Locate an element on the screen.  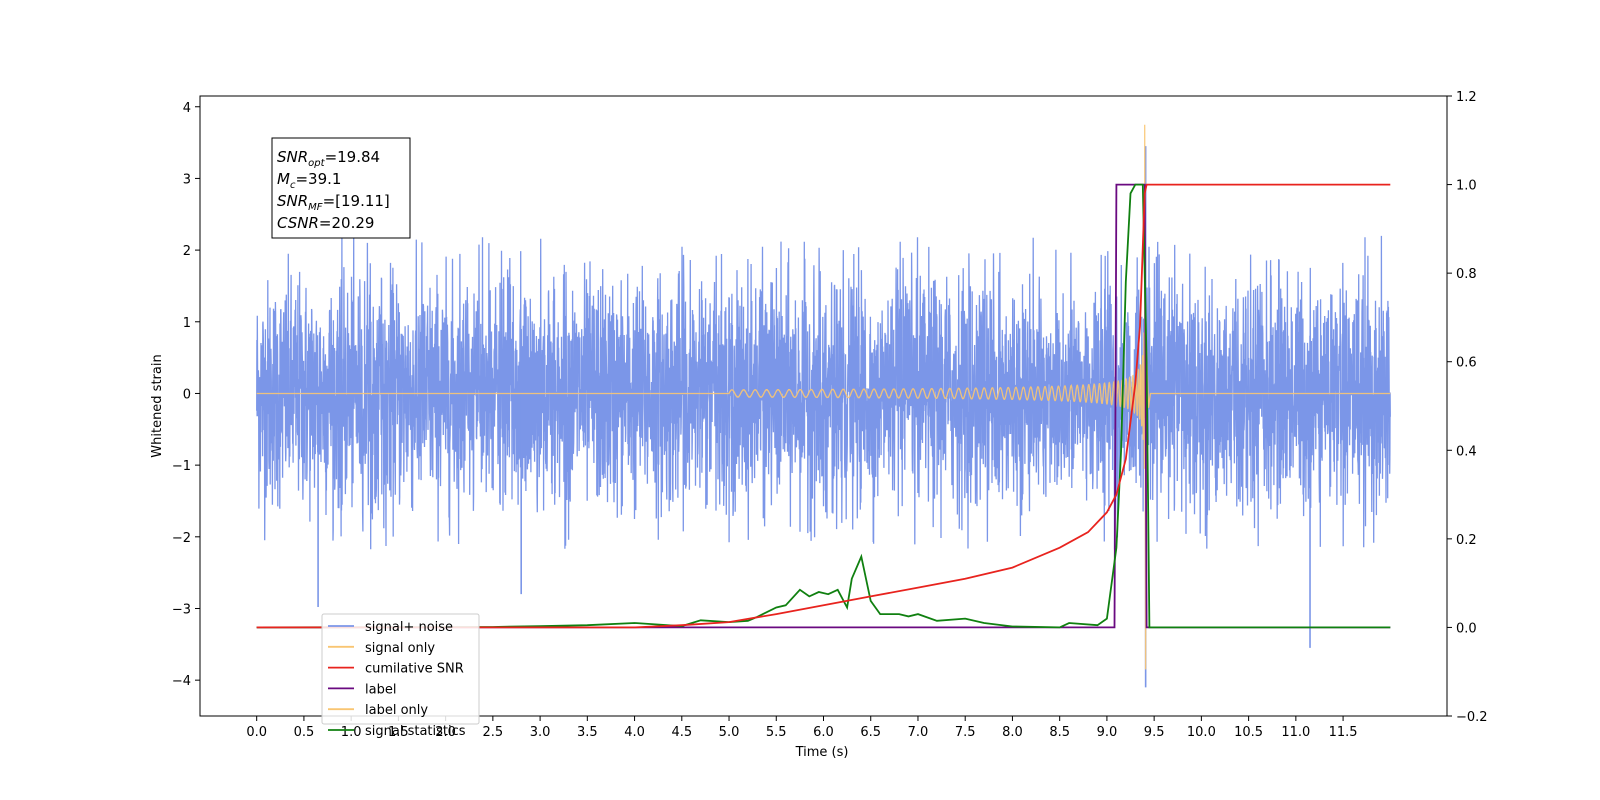
svg-text: Mc=39.1 is located at coordinates (309, 180).